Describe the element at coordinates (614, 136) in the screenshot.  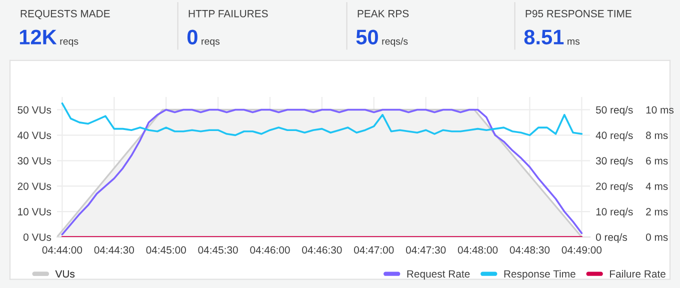
I see `y2-tick-label: 40 req/s` at that location.